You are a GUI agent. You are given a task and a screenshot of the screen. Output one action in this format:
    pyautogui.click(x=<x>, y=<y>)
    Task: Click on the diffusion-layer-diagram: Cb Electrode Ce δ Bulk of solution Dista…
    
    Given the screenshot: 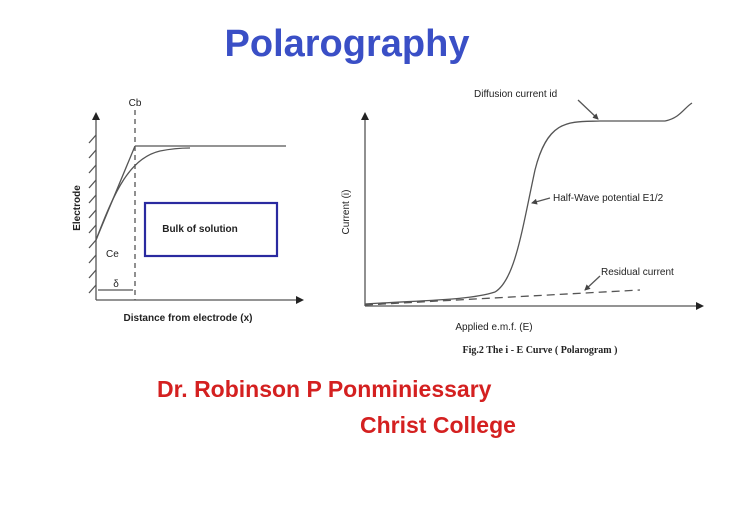 What is the action you would take?
    pyautogui.click(x=188, y=211)
    